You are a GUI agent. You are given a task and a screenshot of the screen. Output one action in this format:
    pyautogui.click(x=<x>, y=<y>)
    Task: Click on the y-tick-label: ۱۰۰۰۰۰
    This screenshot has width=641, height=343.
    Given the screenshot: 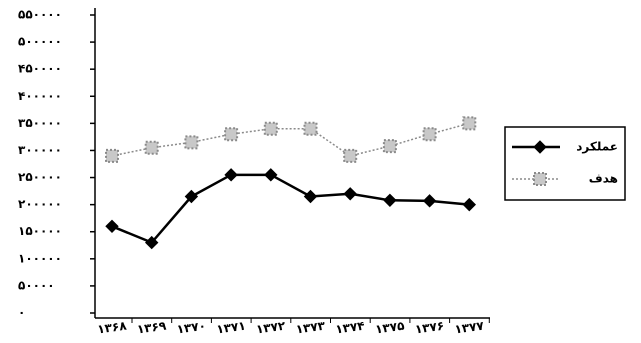 What is the action you would take?
    pyautogui.click(x=40, y=258)
    